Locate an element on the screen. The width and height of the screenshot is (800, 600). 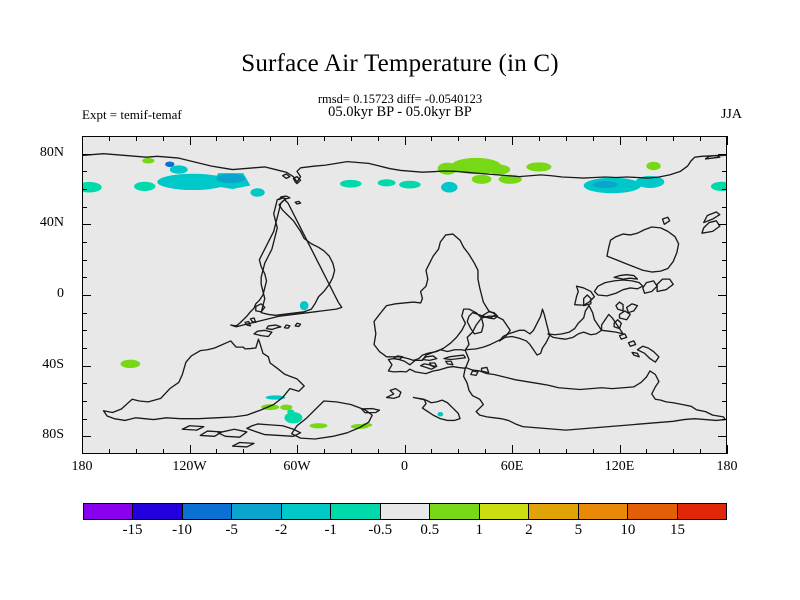
colorbar-tick-label: -1 is located at coordinates (330, 530).